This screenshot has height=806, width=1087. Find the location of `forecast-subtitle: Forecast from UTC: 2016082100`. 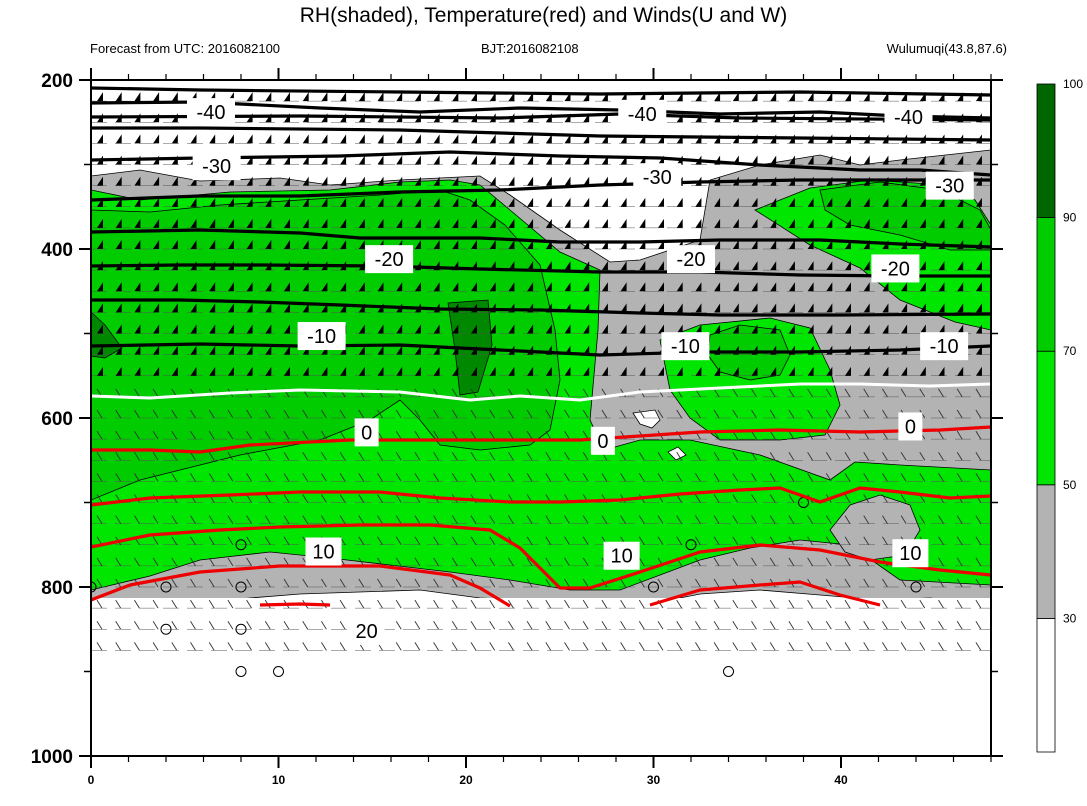

forecast-subtitle: Forecast from UTC: 2016082100 is located at coordinates (185, 48).